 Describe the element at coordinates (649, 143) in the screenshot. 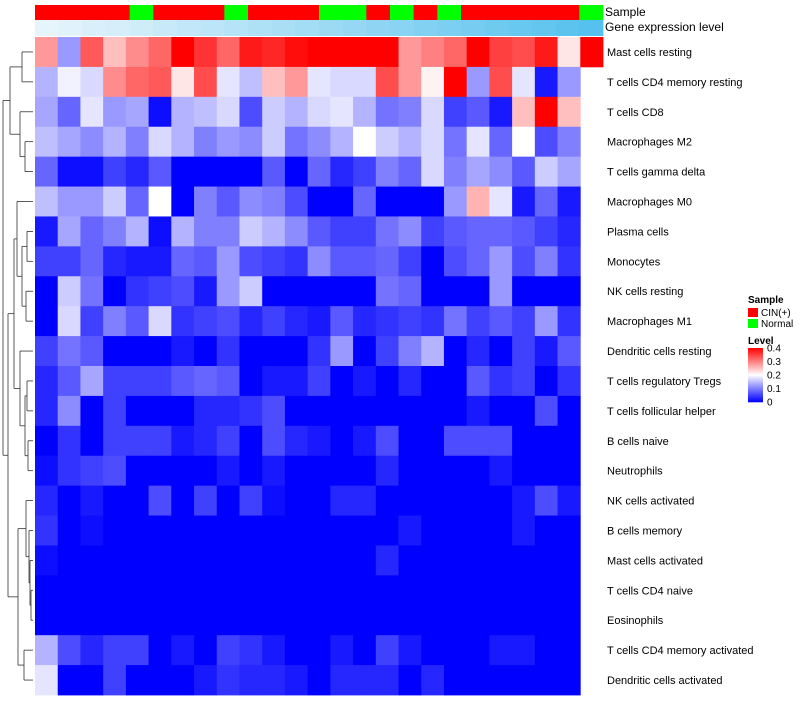

I see `row-label: Macrophages M2` at that location.